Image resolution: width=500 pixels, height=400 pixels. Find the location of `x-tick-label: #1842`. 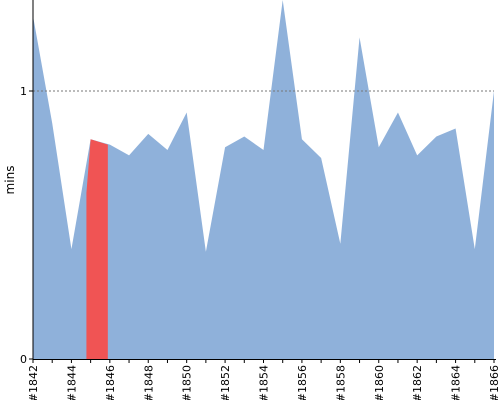

x-tick-label: #1842 is located at coordinates (33, 382).